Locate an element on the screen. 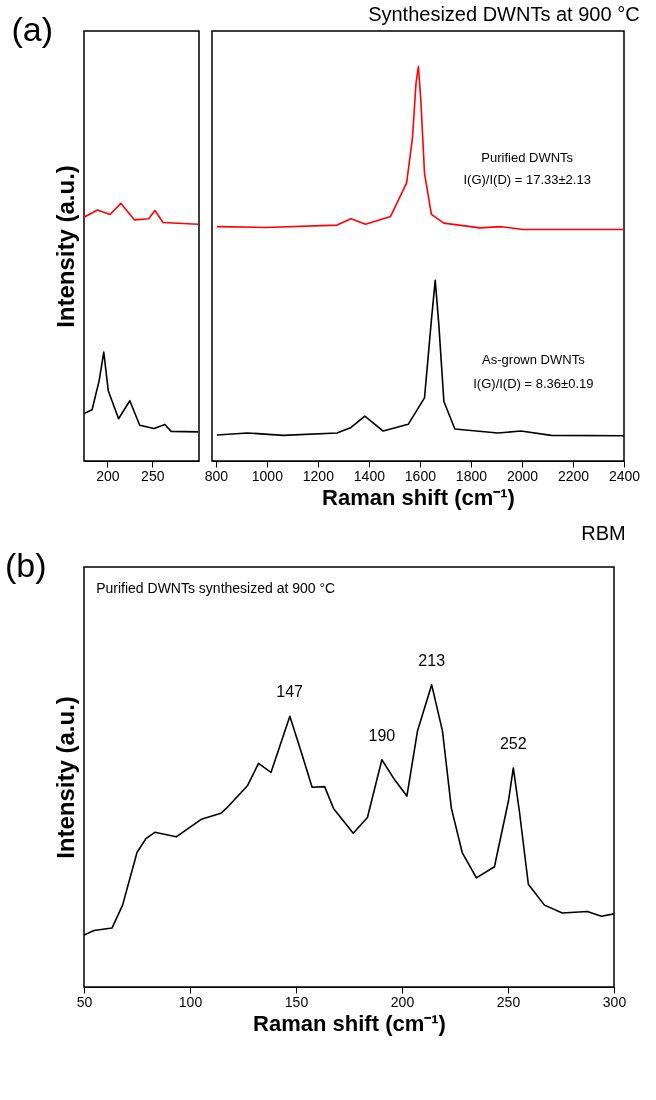 The image size is (656, 1100). annotation: I(G)/I(D) = 17.33±2.13 is located at coordinates (527, 179).